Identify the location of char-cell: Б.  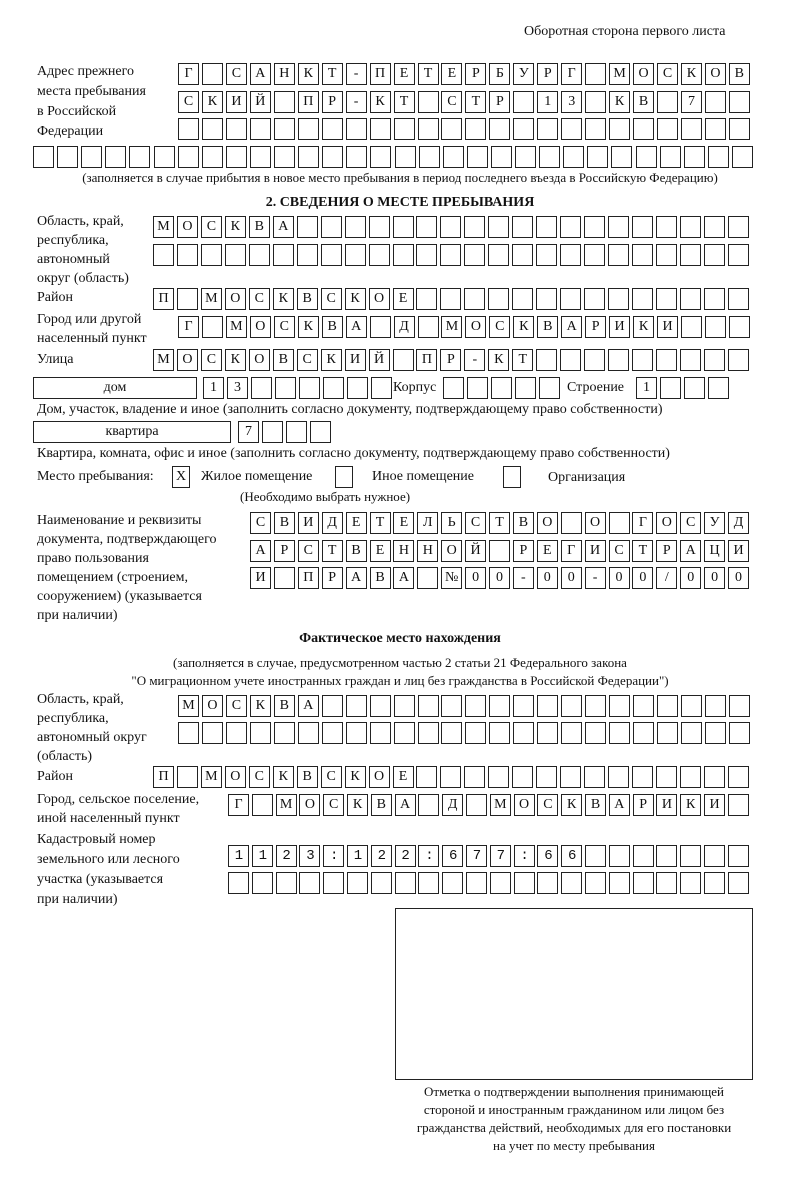
(500, 74).